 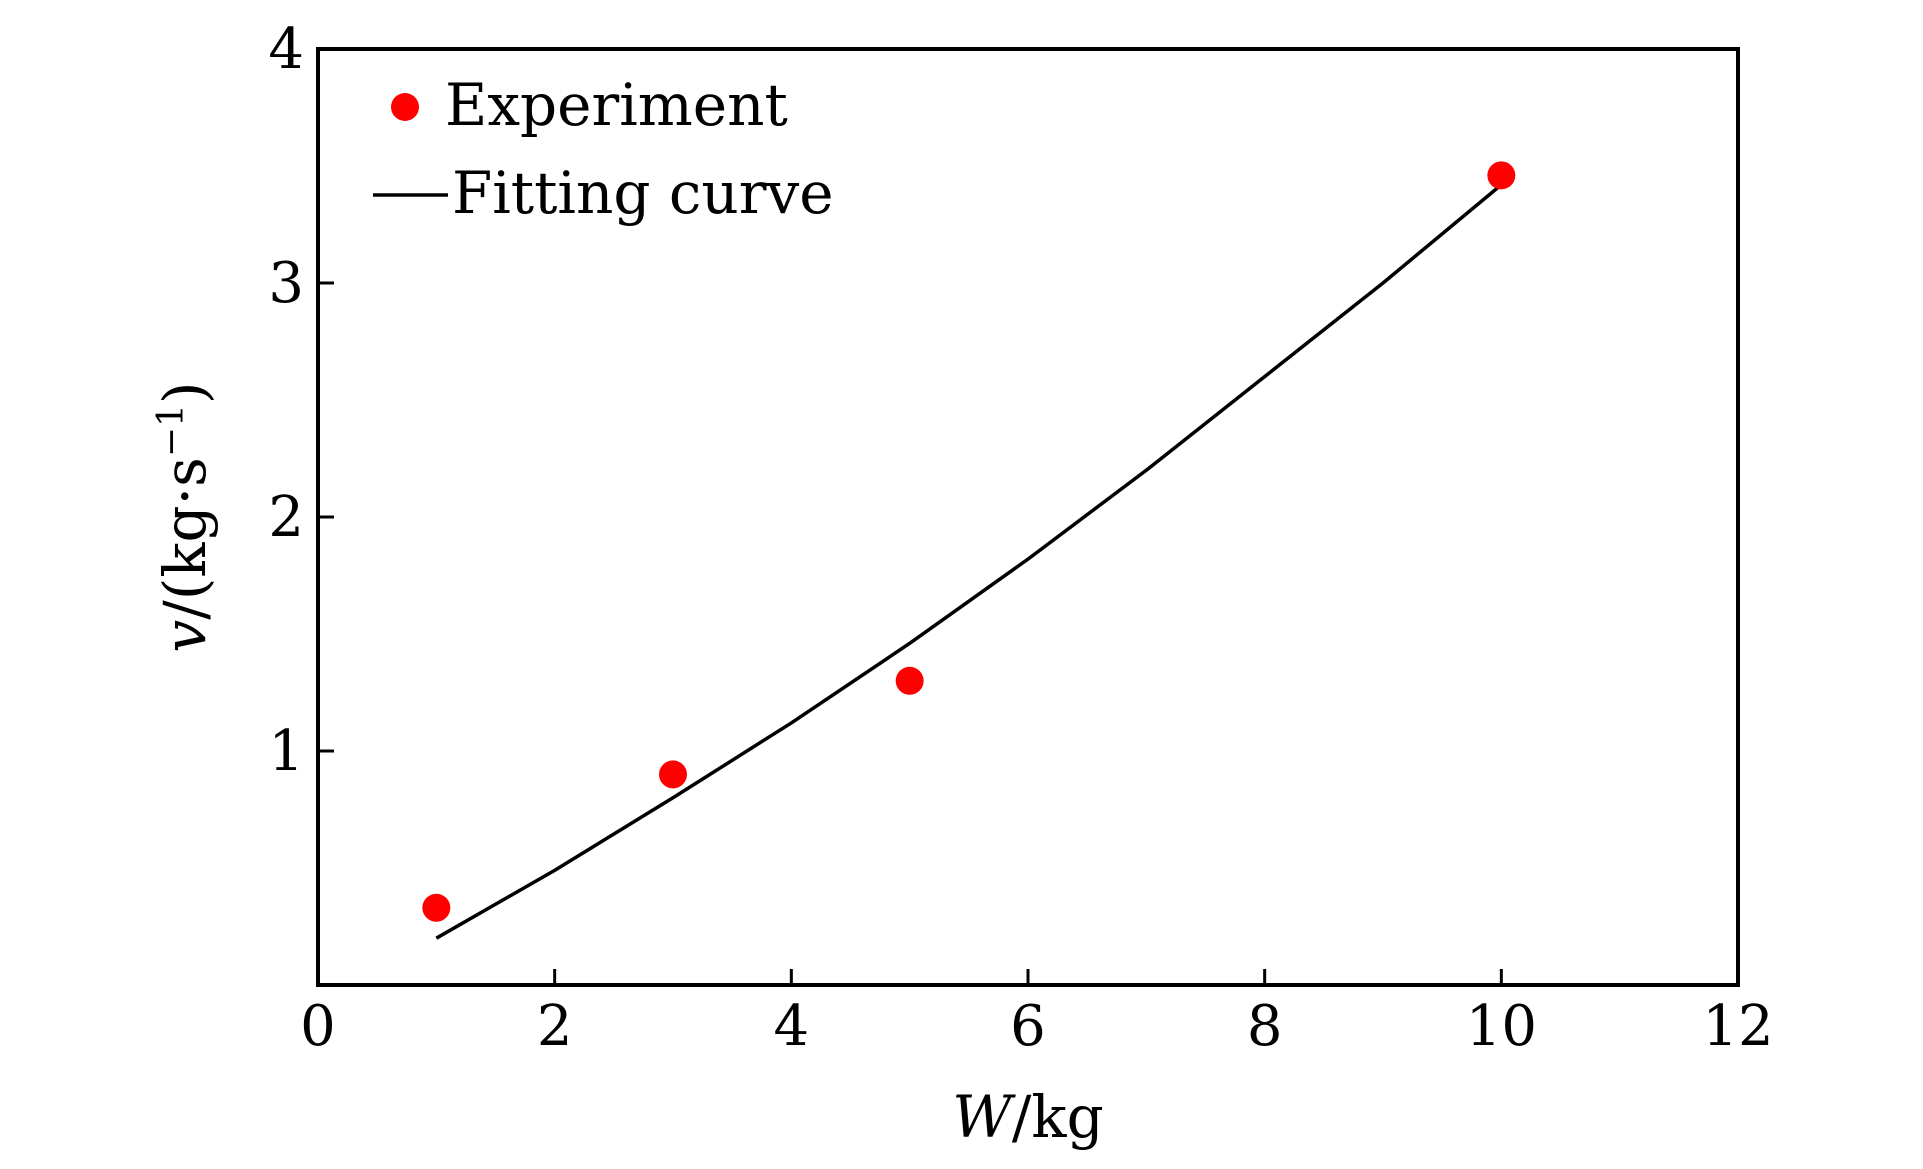 I want to click on x-axis-ticks: 0 2 4 6 8 10 12, so click(x=1037, y=1014).